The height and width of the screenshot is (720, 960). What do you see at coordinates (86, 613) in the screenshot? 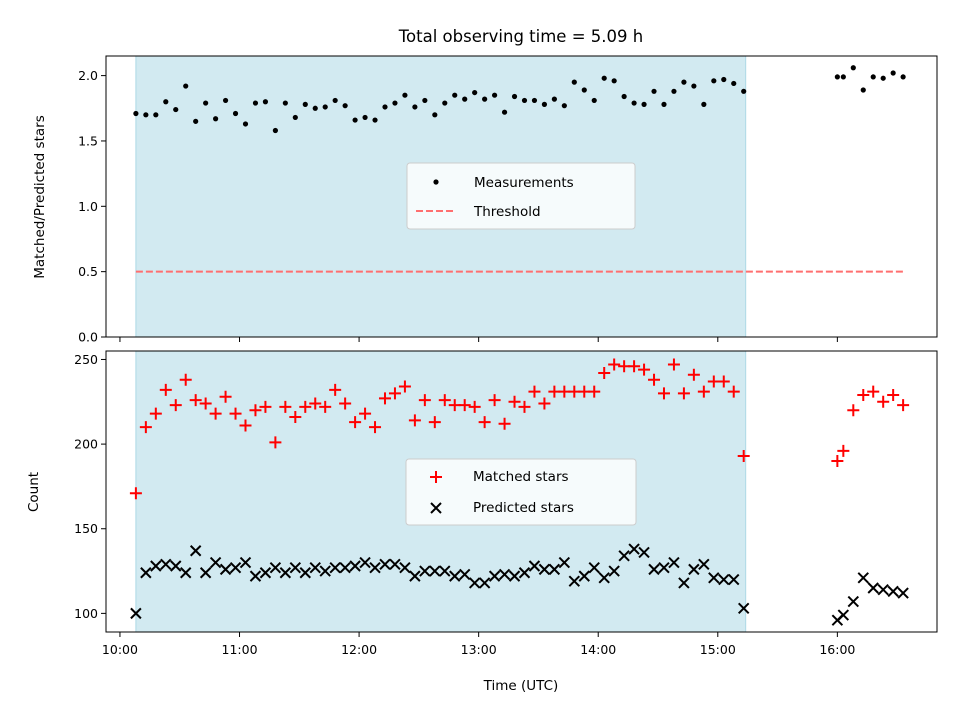
I see `bottom-y-tick-label: 100` at bounding box center [86, 613].